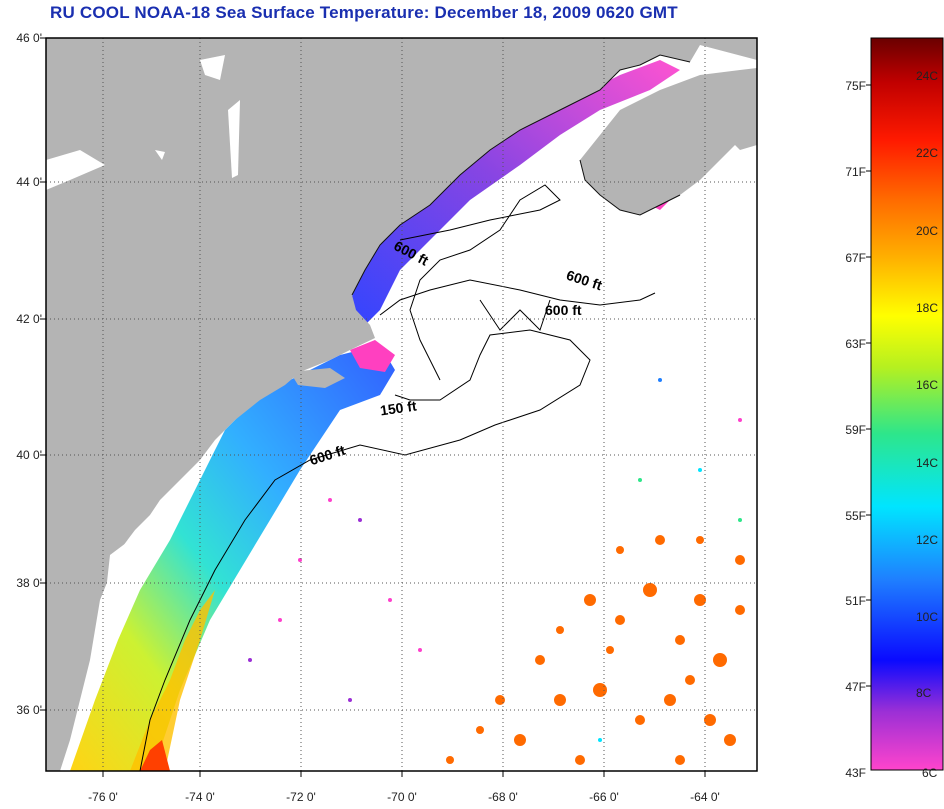  I want to click on colorbar-label-c: 8C, so click(924, 693).